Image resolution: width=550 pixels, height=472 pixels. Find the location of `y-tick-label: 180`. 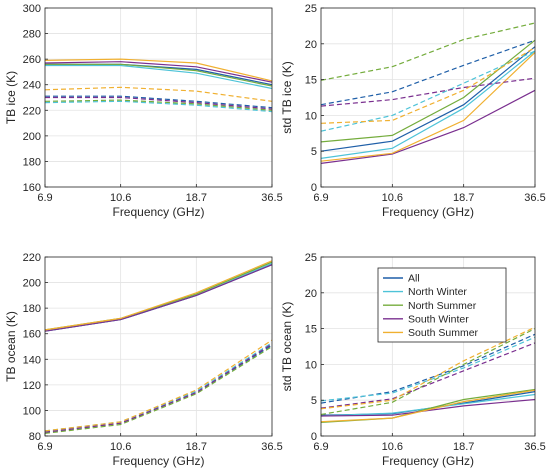

y-tick-label: 180 is located at coordinates (32, 309).